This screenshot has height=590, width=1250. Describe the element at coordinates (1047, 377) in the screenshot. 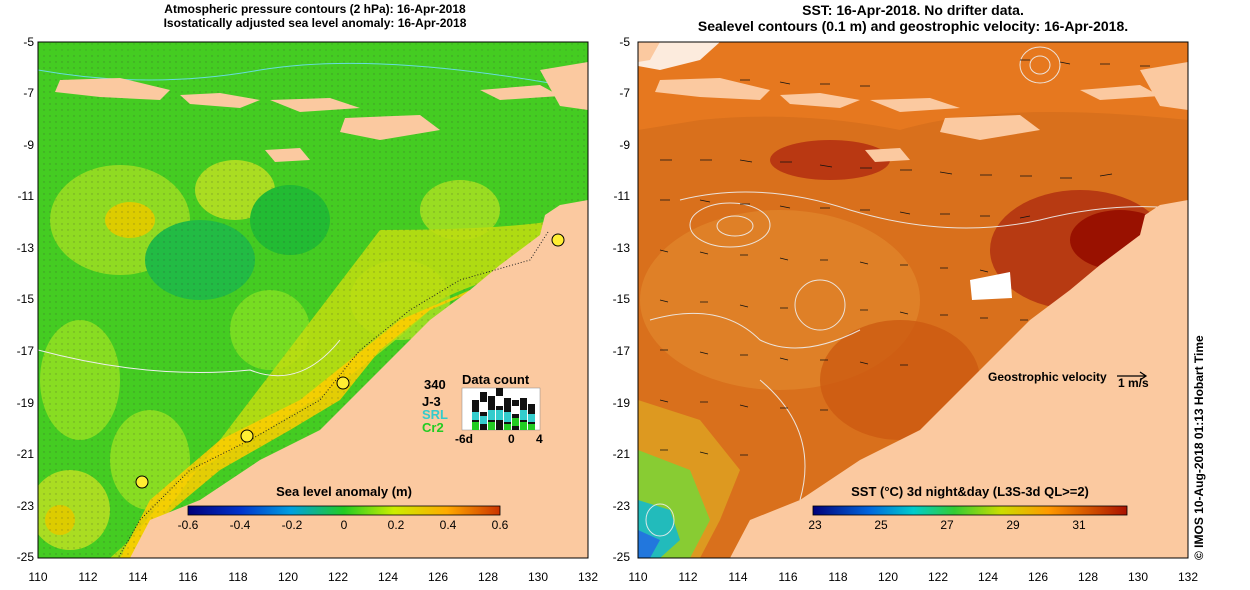

I see `velocity-legend-label: Geostrophic velocity` at that location.